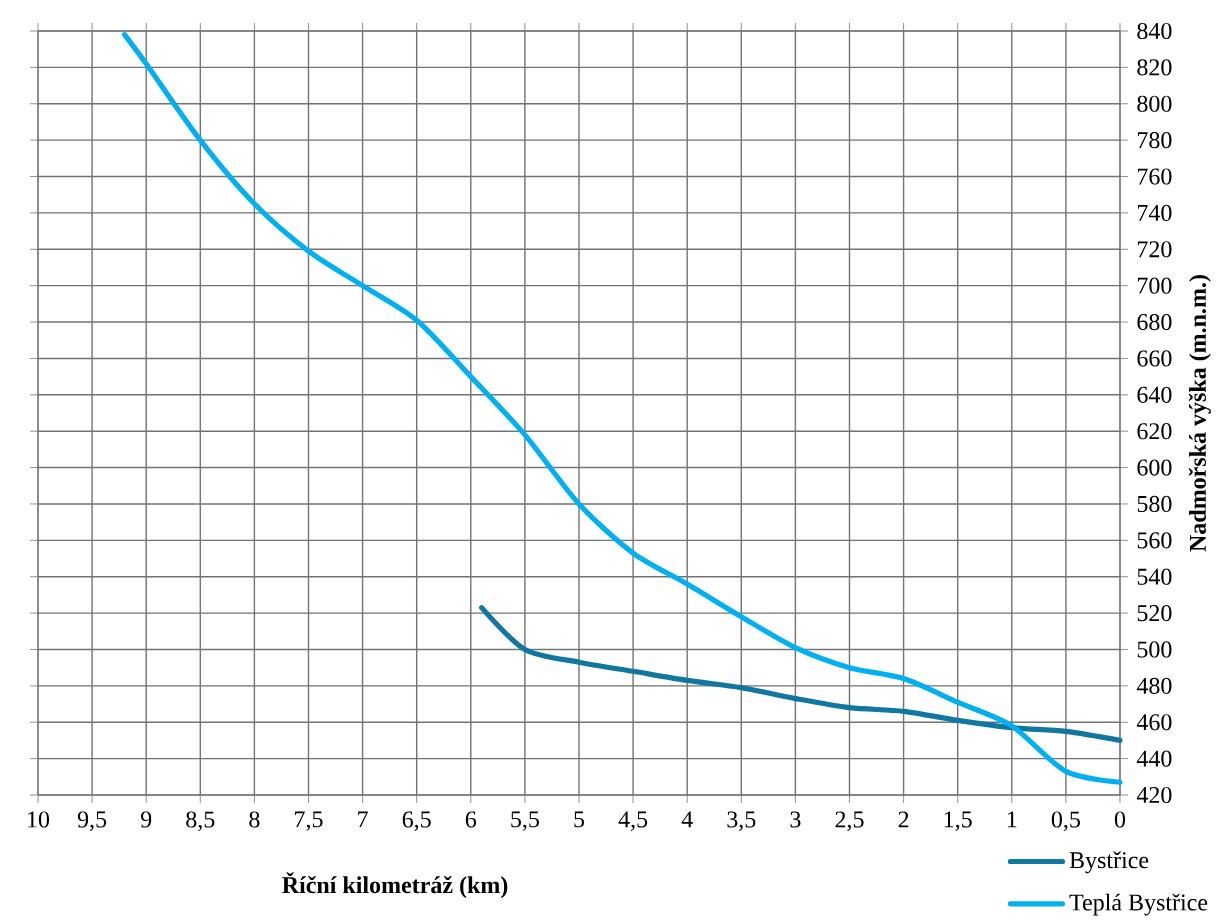 This screenshot has width=1226, height=922. I want to click on x-tick-label: 7, so click(363, 819).